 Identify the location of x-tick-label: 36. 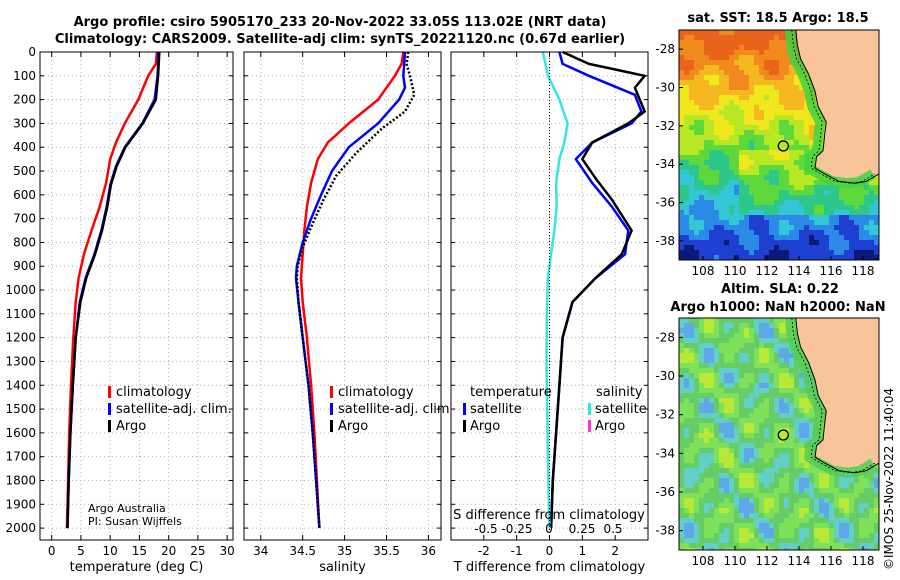
(428, 551).